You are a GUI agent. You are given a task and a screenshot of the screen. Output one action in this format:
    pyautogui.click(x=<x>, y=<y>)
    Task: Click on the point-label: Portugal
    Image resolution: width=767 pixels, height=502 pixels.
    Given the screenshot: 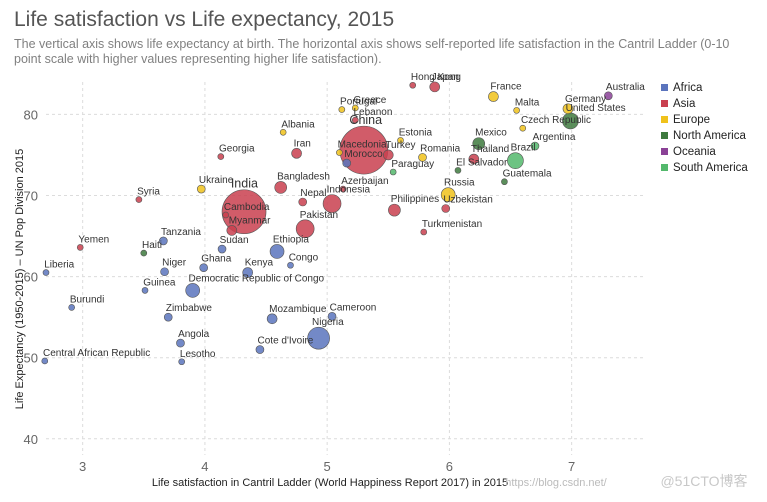 What is the action you would take?
    pyautogui.click(x=358, y=102)
    